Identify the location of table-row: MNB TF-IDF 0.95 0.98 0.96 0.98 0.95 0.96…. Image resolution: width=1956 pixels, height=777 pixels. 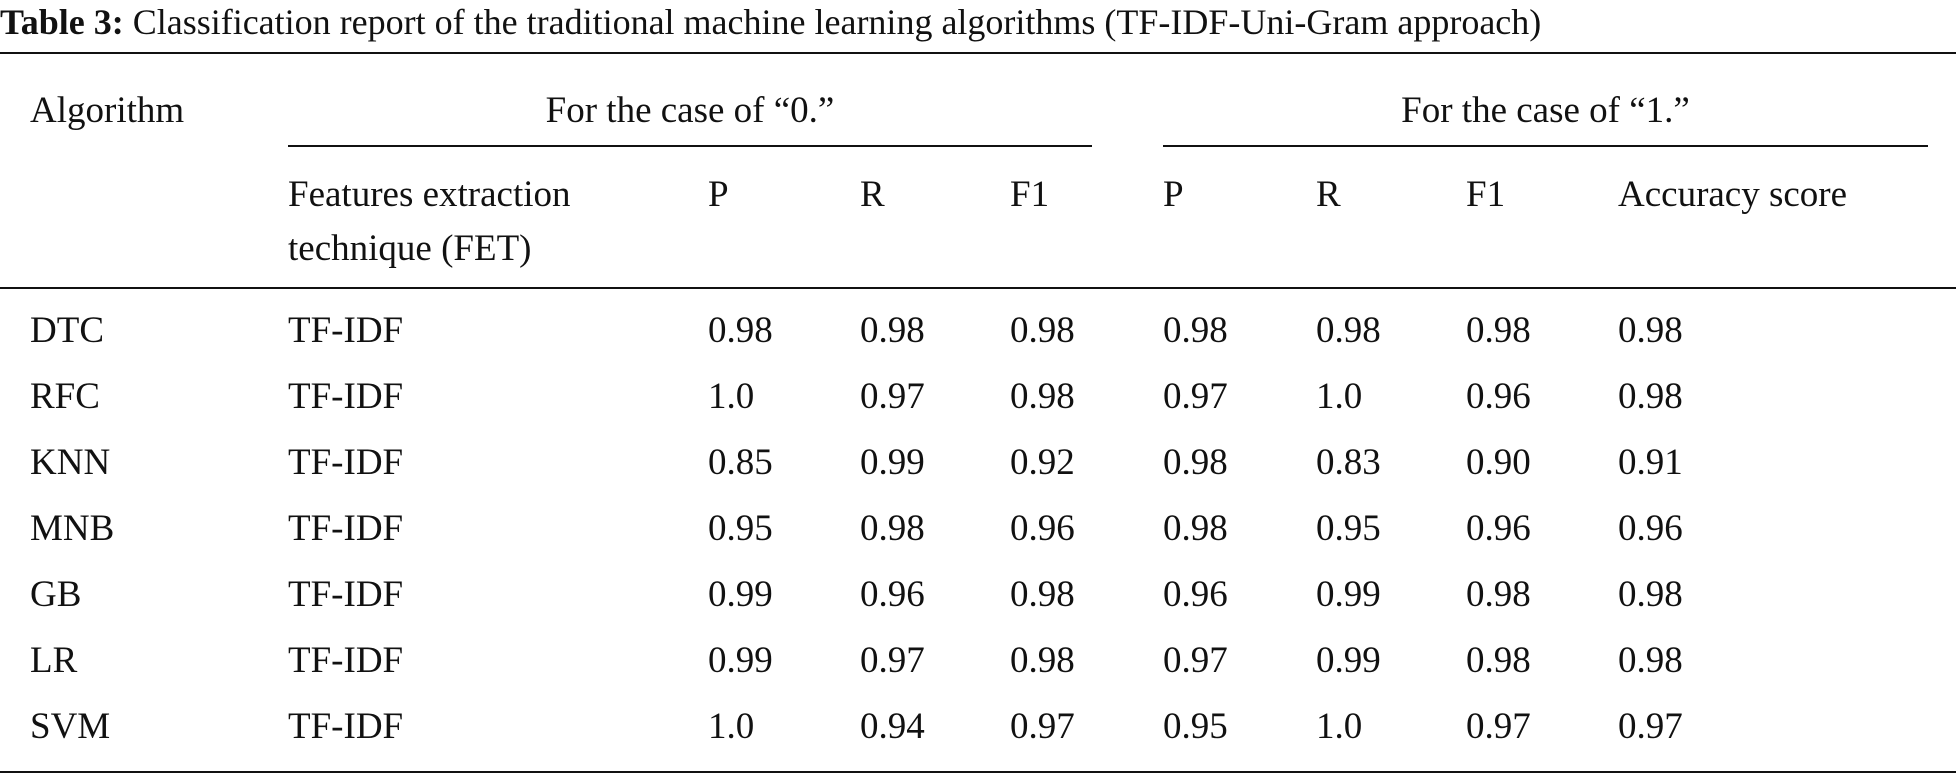
(978, 529).